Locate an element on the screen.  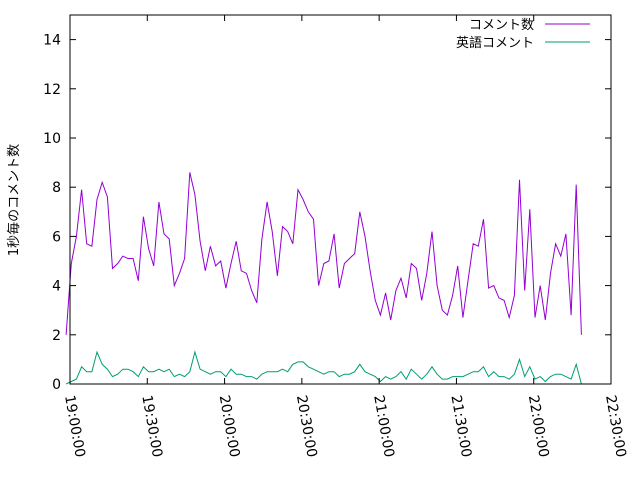
y-tick-label: 6 is located at coordinates (56, 237).